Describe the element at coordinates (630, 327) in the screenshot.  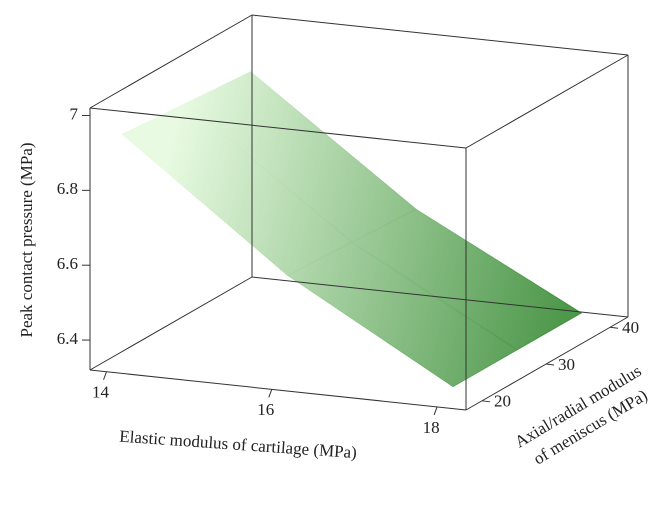
I see `y-tick-label: 40` at that location.